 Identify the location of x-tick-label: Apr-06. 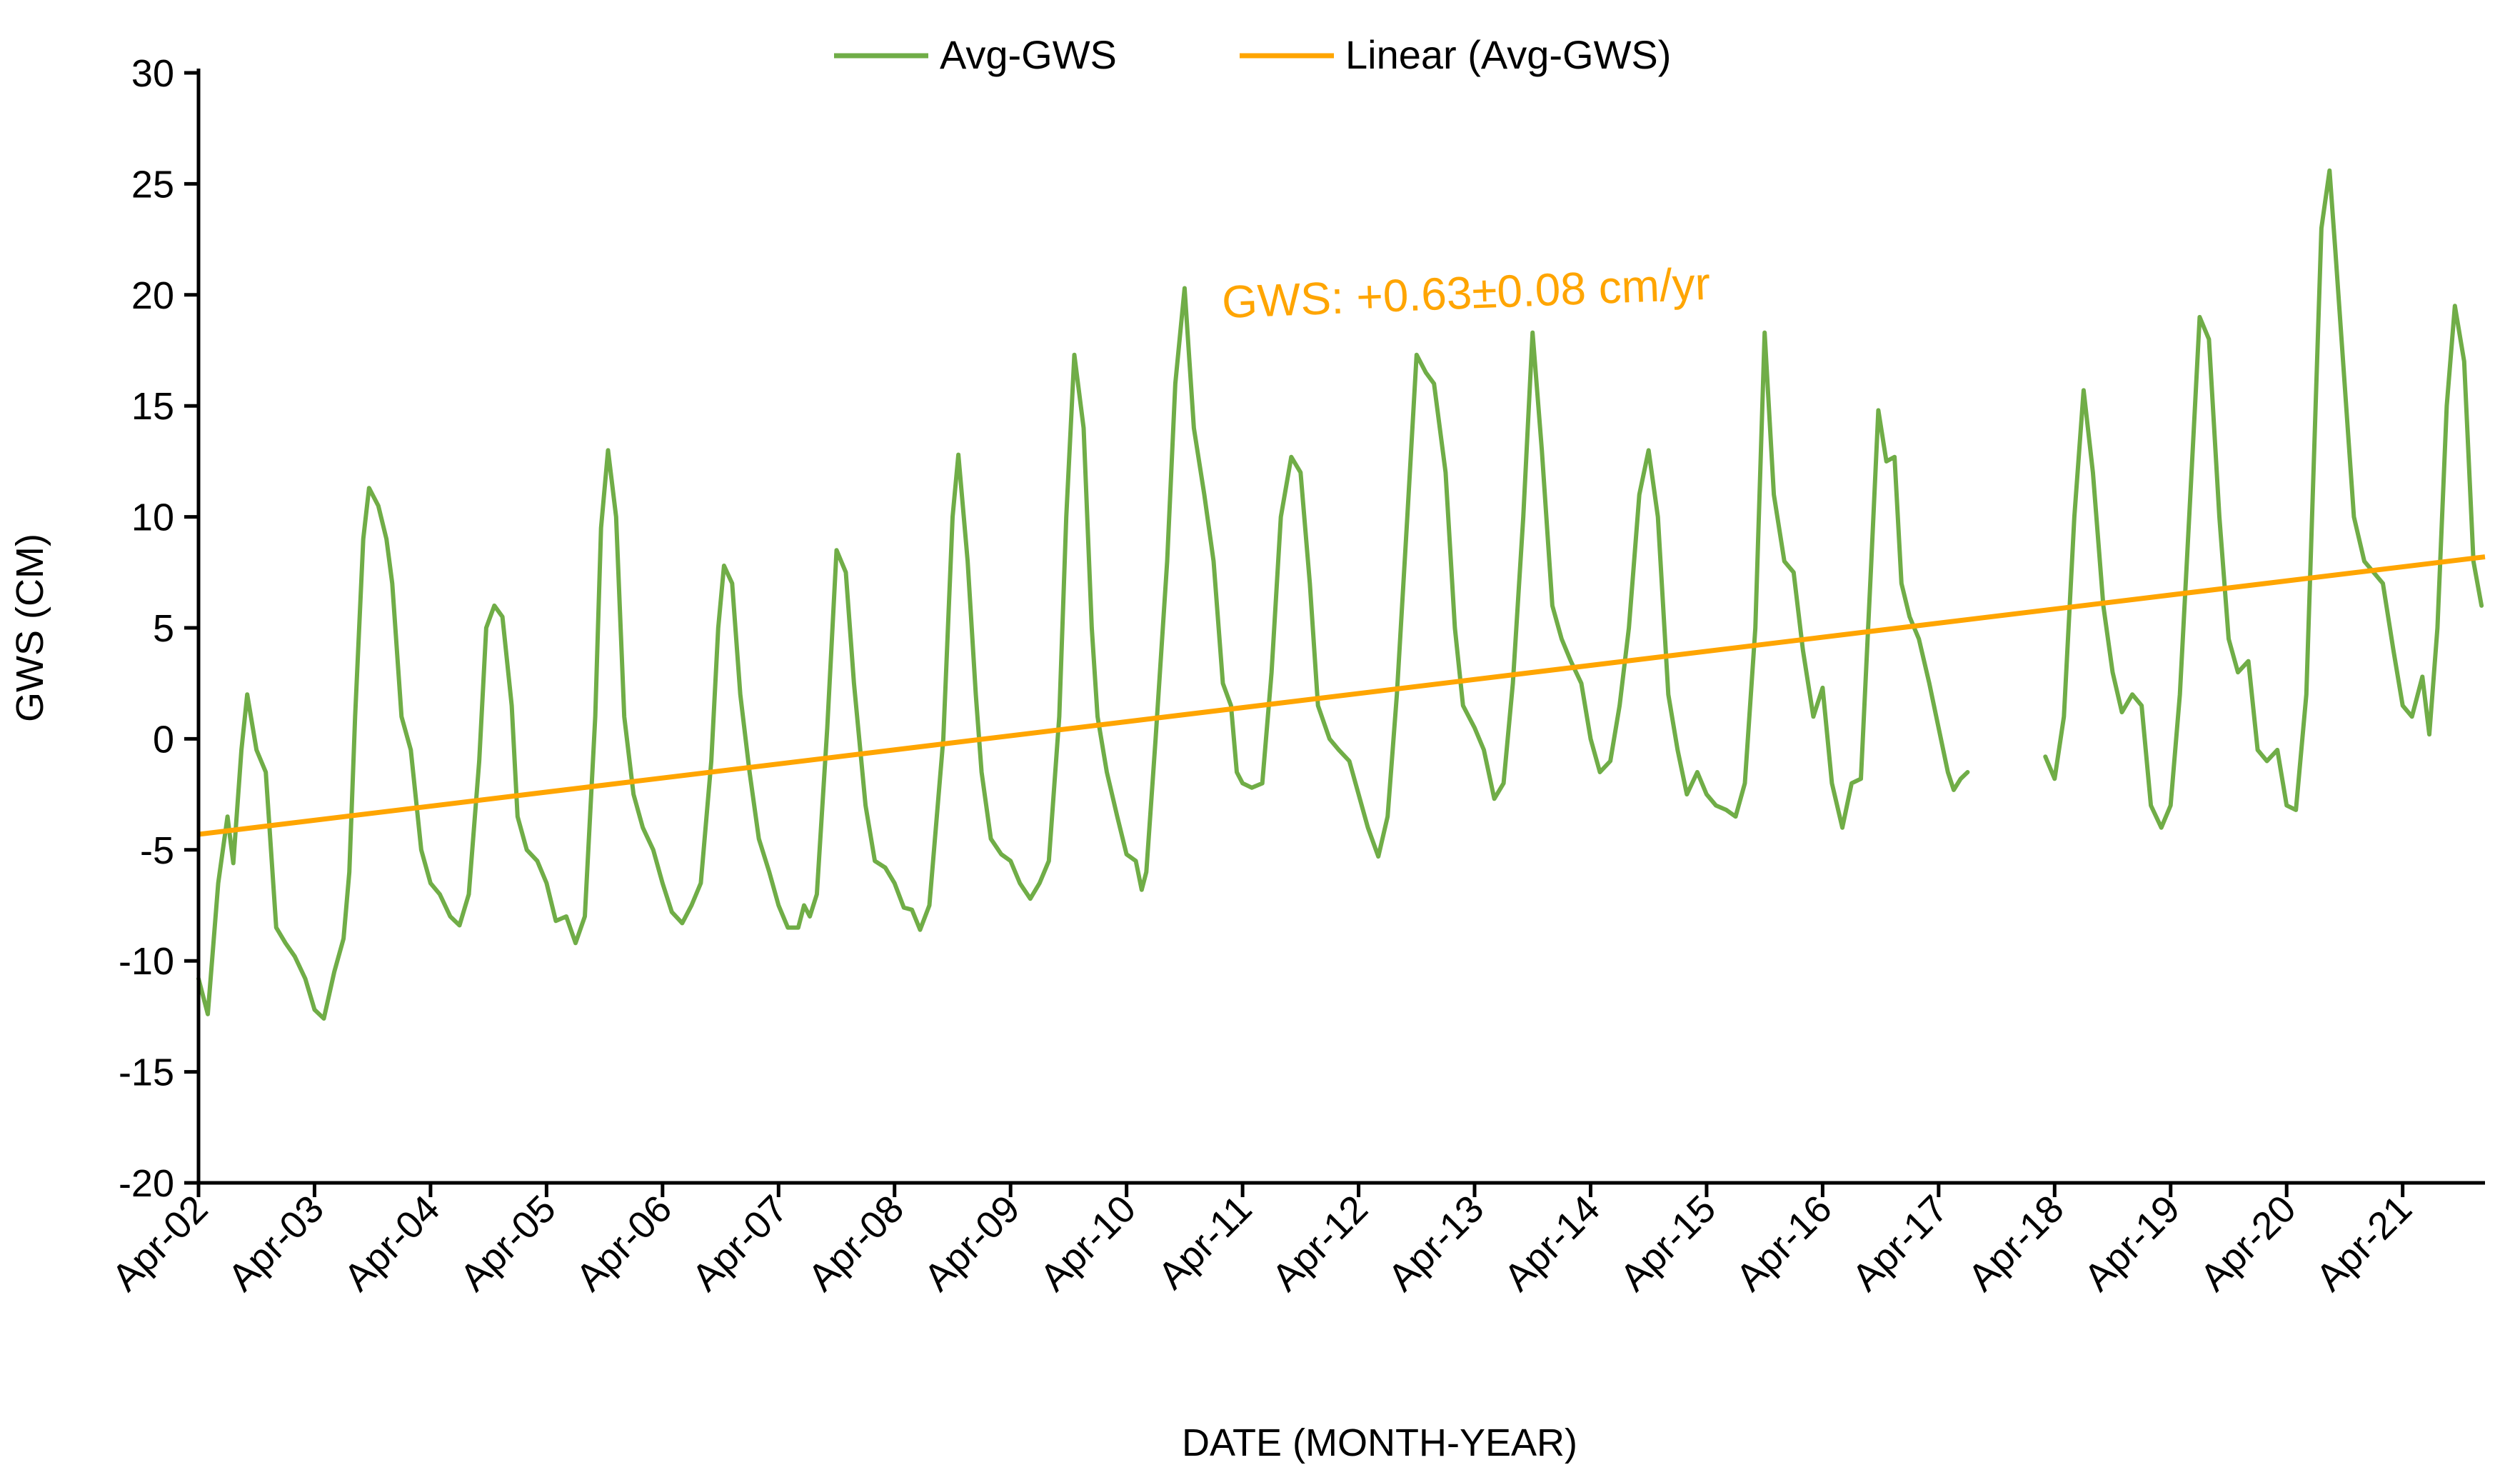
(624, 1243).